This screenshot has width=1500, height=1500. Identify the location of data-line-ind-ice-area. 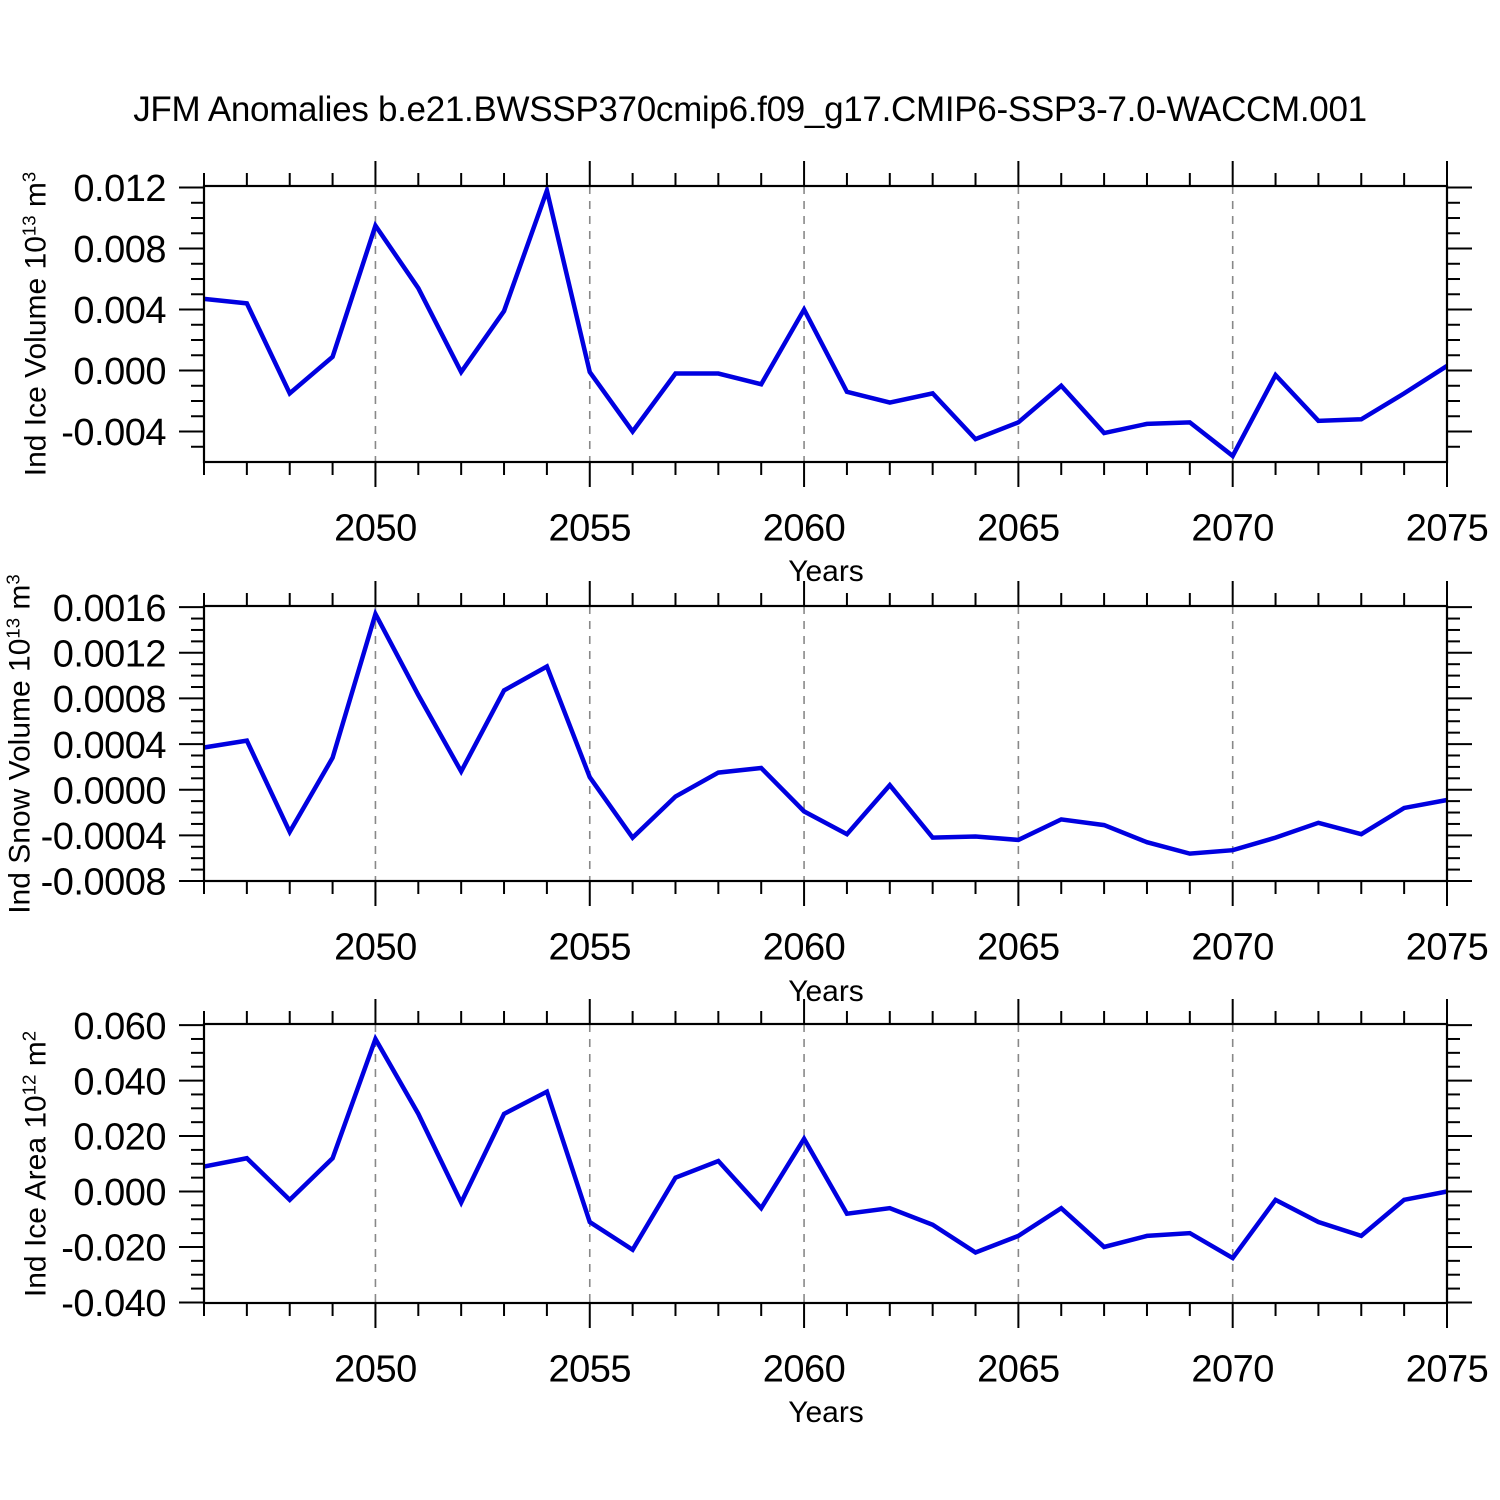
(825, 1147).